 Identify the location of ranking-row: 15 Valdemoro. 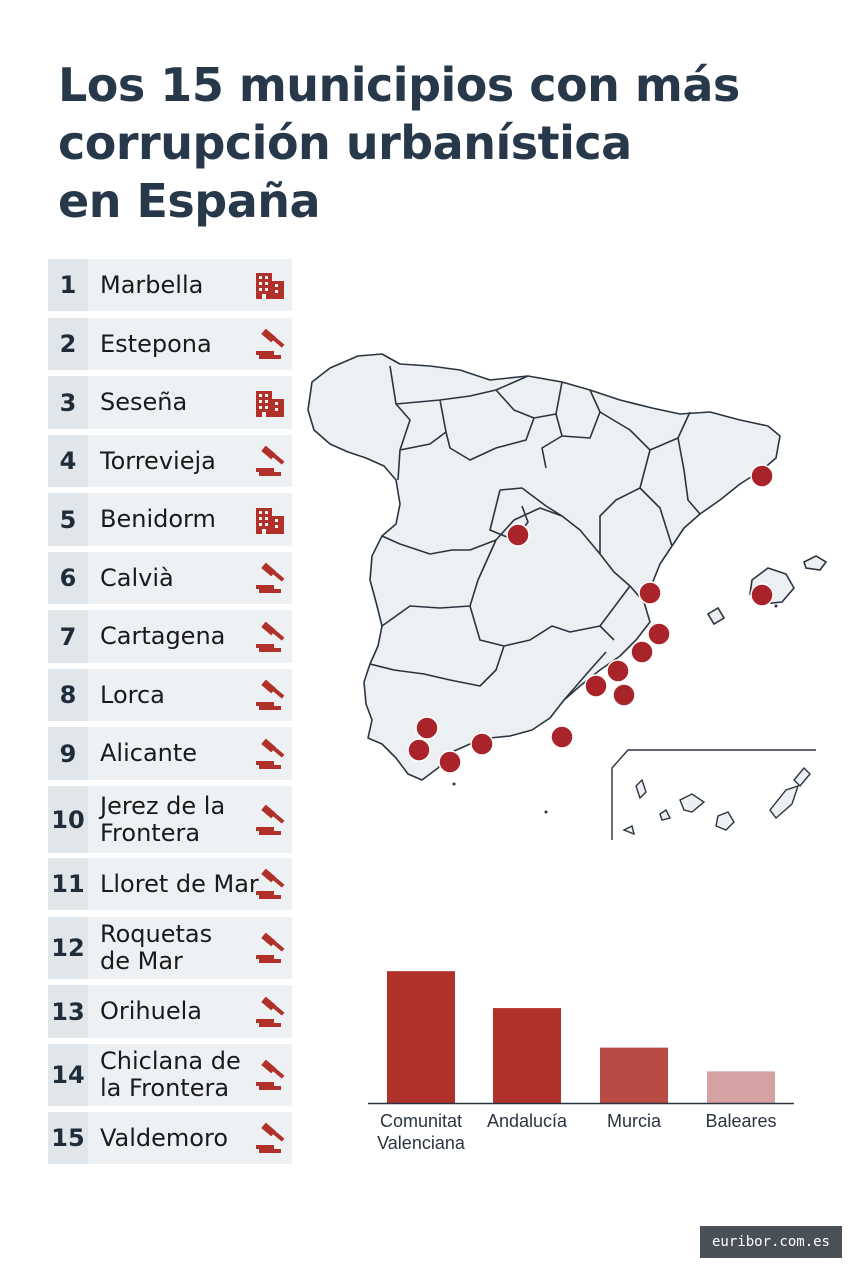
(170, 1138).